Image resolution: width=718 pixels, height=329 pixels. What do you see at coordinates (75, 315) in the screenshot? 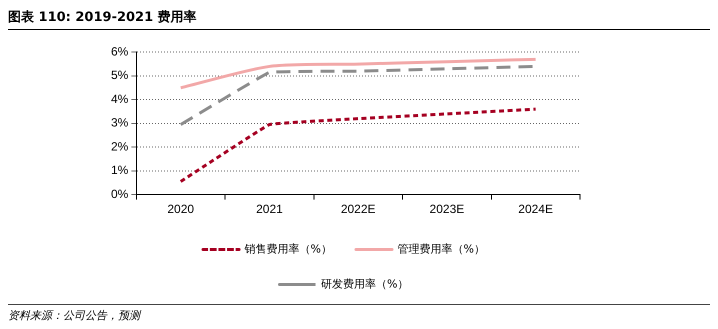
I see `text: 资料来源：公司公告，预测` at bounding box center [75, 315].